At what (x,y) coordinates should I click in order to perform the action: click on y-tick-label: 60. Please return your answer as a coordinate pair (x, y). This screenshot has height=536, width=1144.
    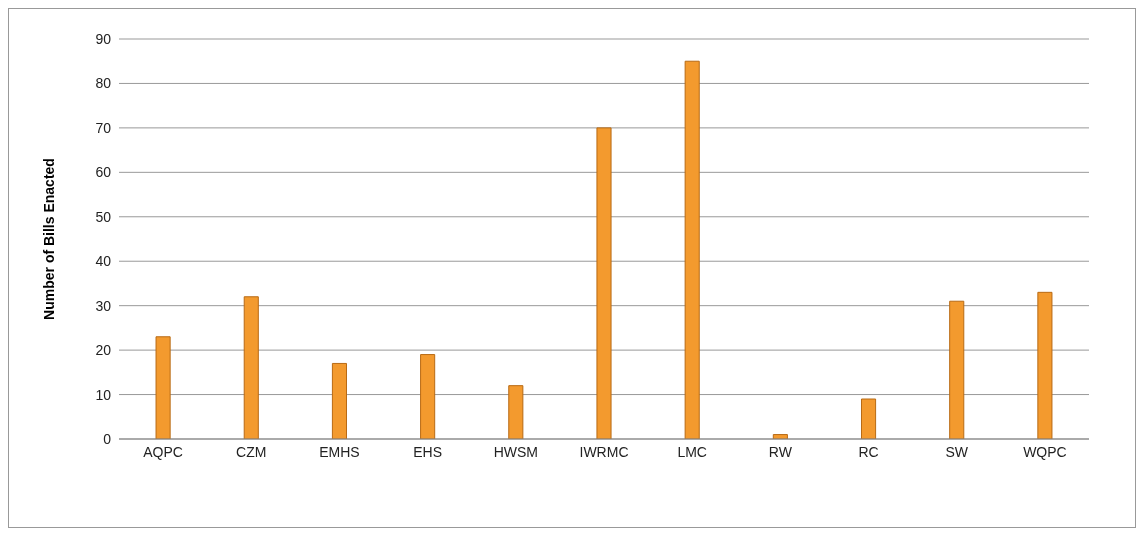
    Looking at the image, I should click on (103, 172).